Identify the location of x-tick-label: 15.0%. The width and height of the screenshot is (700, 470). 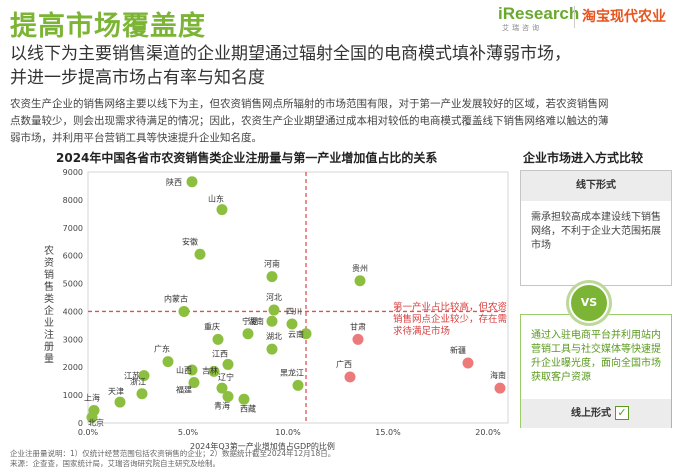
(388, 432).